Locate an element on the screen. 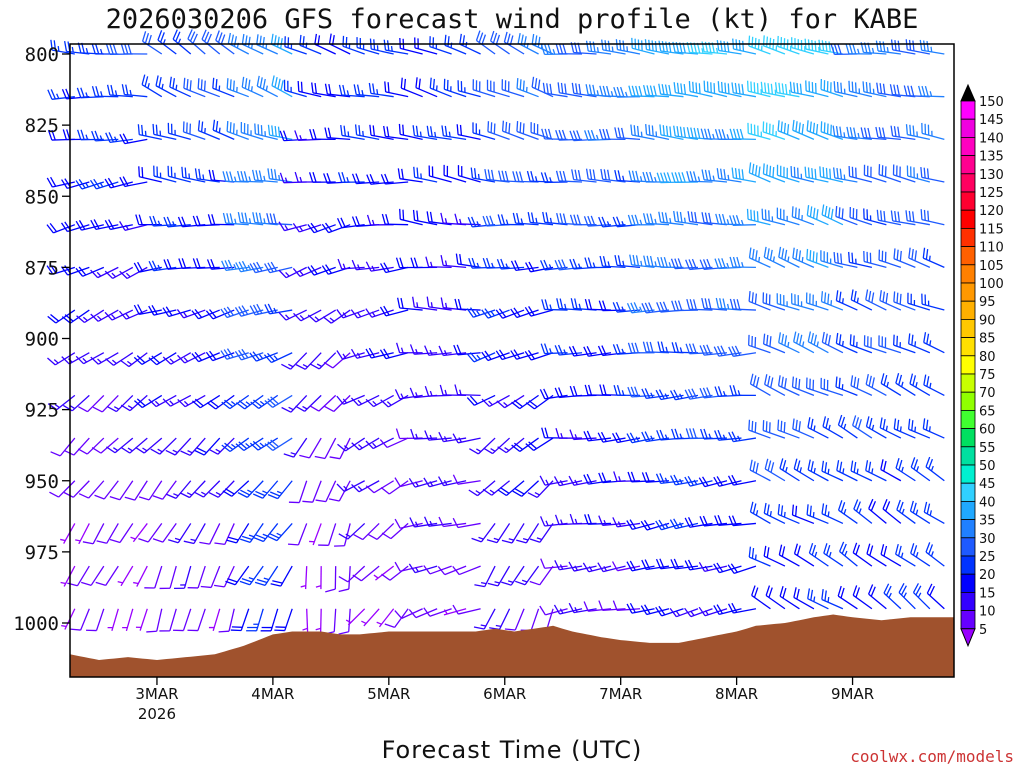 The width and height of the screenshot is (1024, 768). colorbar-top-arrow is located at coordinates (968, 92).